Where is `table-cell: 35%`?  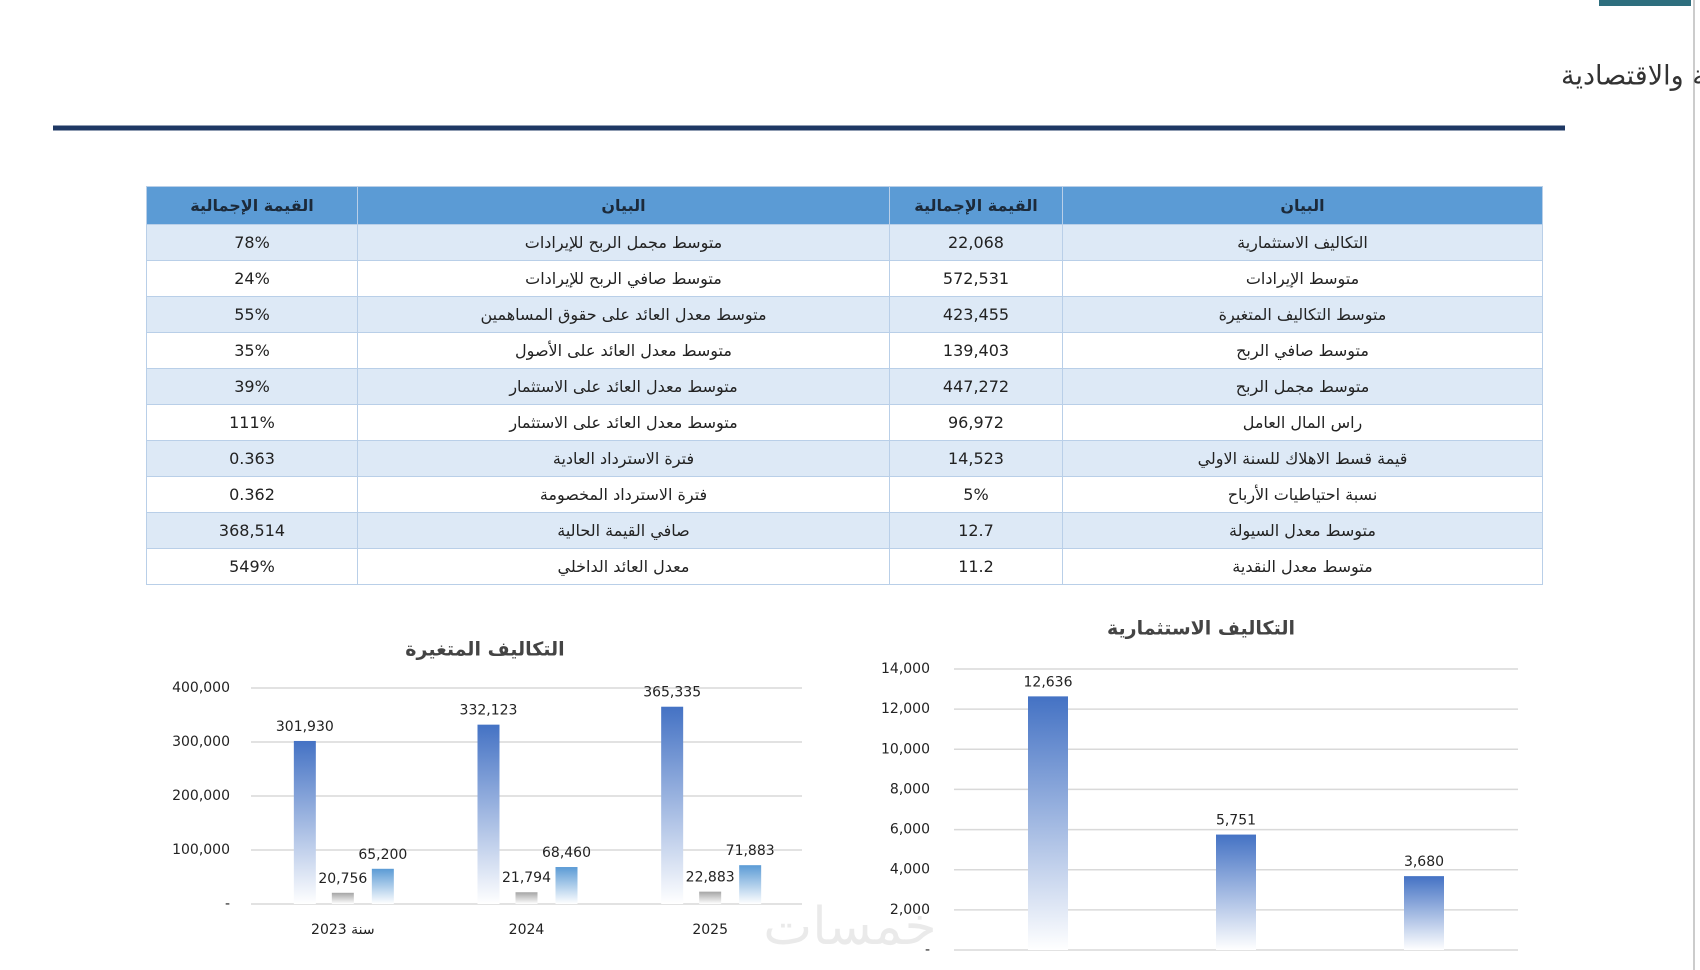
table-cell: 35% is located at coordinates (252, 350).